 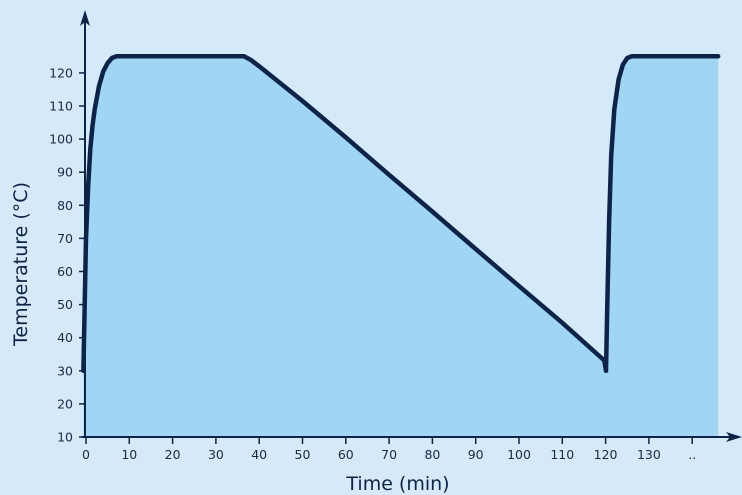 What do you see at coordinates (389, 454) in the screenshot?
I see `x-tick-label: 70` at bounding box center [389, 454].